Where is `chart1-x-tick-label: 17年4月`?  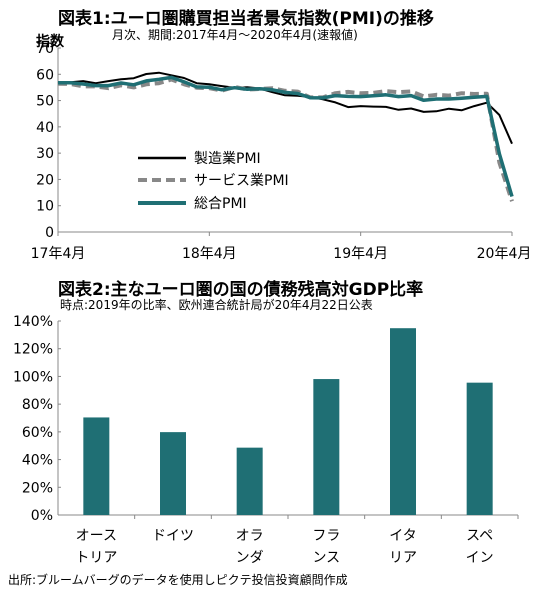 chart1-x-tick-label: 17年4月 is located at coordinates (58, 254).